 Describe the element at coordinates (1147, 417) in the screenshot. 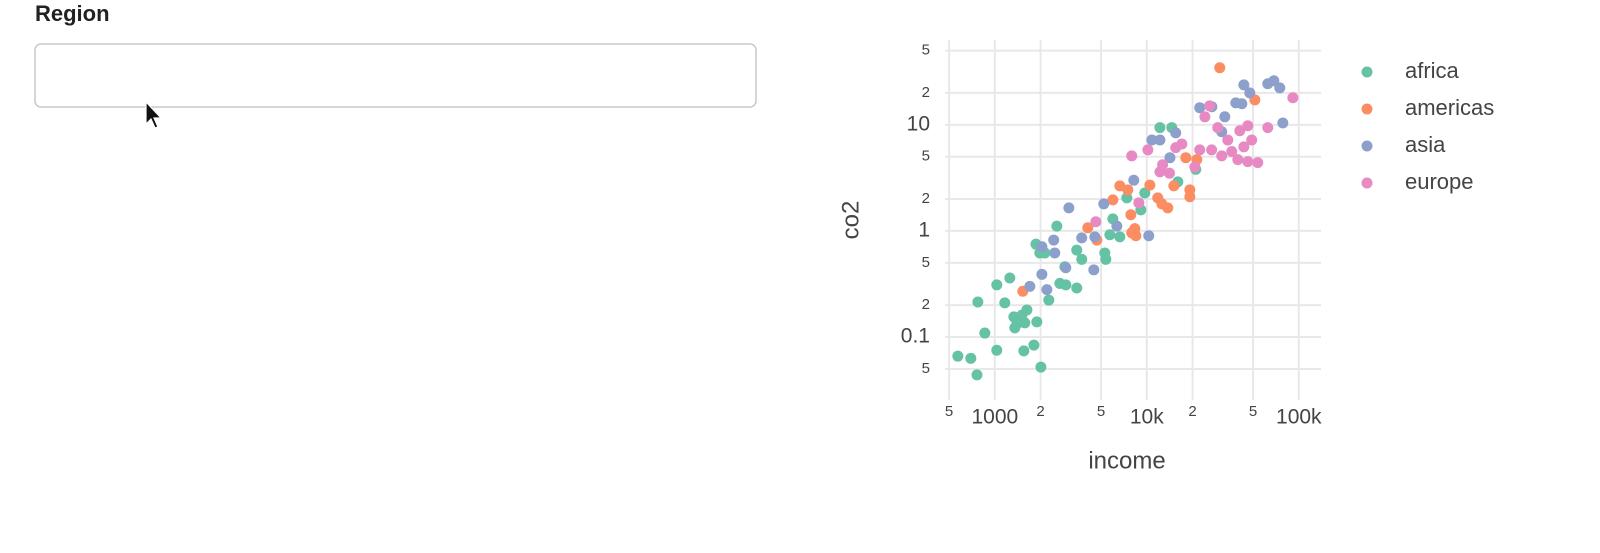

I see `x-tick-label: 10k` at that location.